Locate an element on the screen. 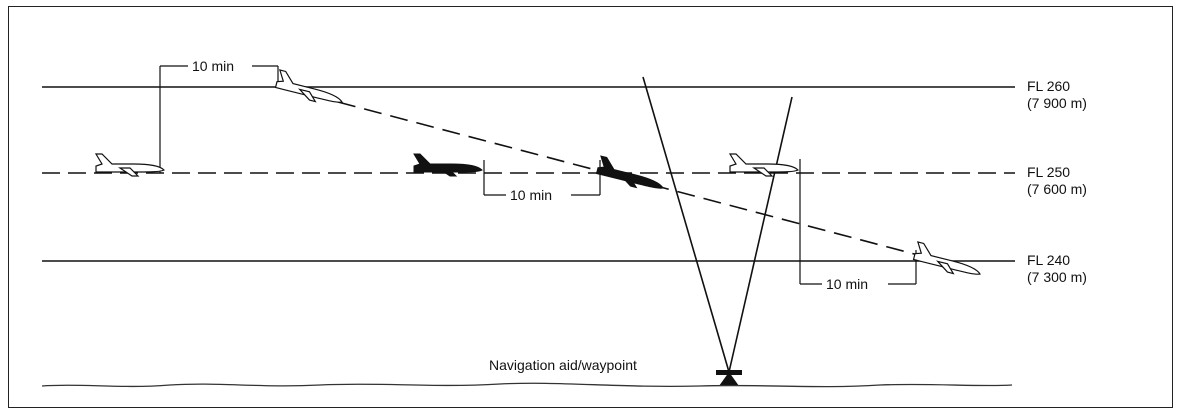 The height and width of the screenshot is (414, 1181). fl240-label: FL 240 (7 300 m) is located at coordinates (1057, 269).